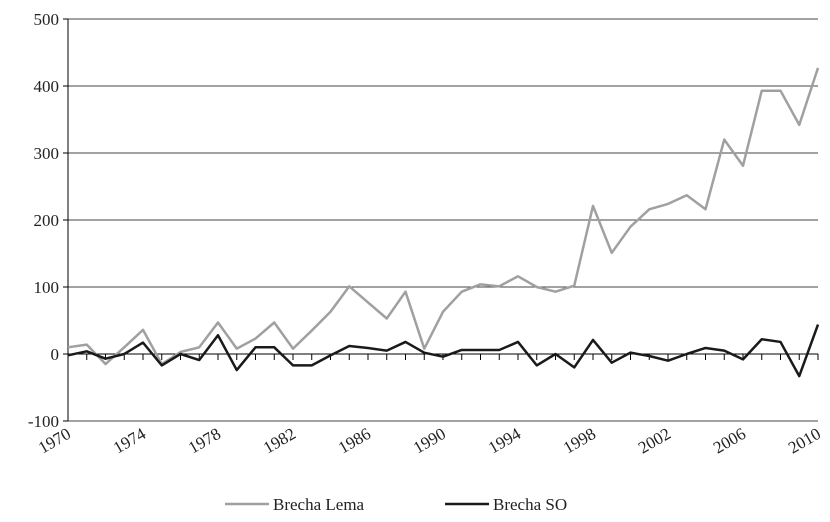 This screenshot has width=830, height=522. I want to click on x-tick-label: 1986, so click(354, 440).